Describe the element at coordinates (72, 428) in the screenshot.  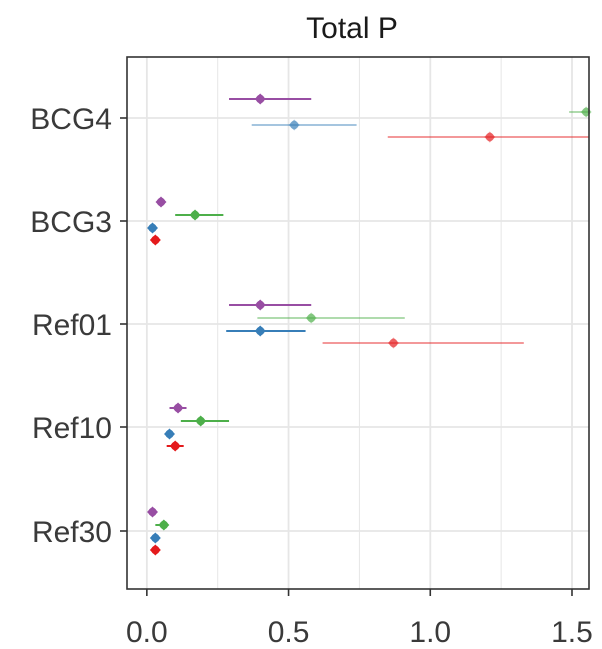
I see `y-category-label: Ref10` at that location.